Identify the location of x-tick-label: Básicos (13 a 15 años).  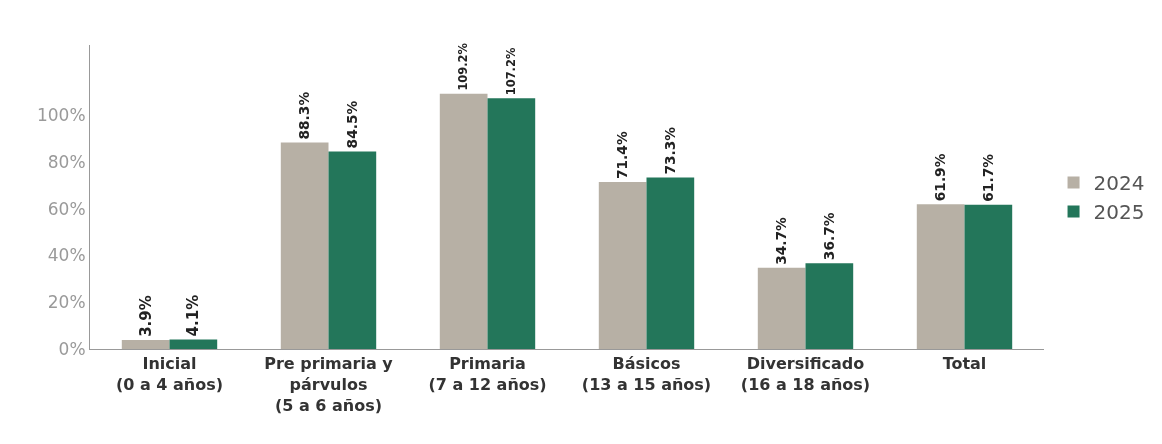
(646, 374).